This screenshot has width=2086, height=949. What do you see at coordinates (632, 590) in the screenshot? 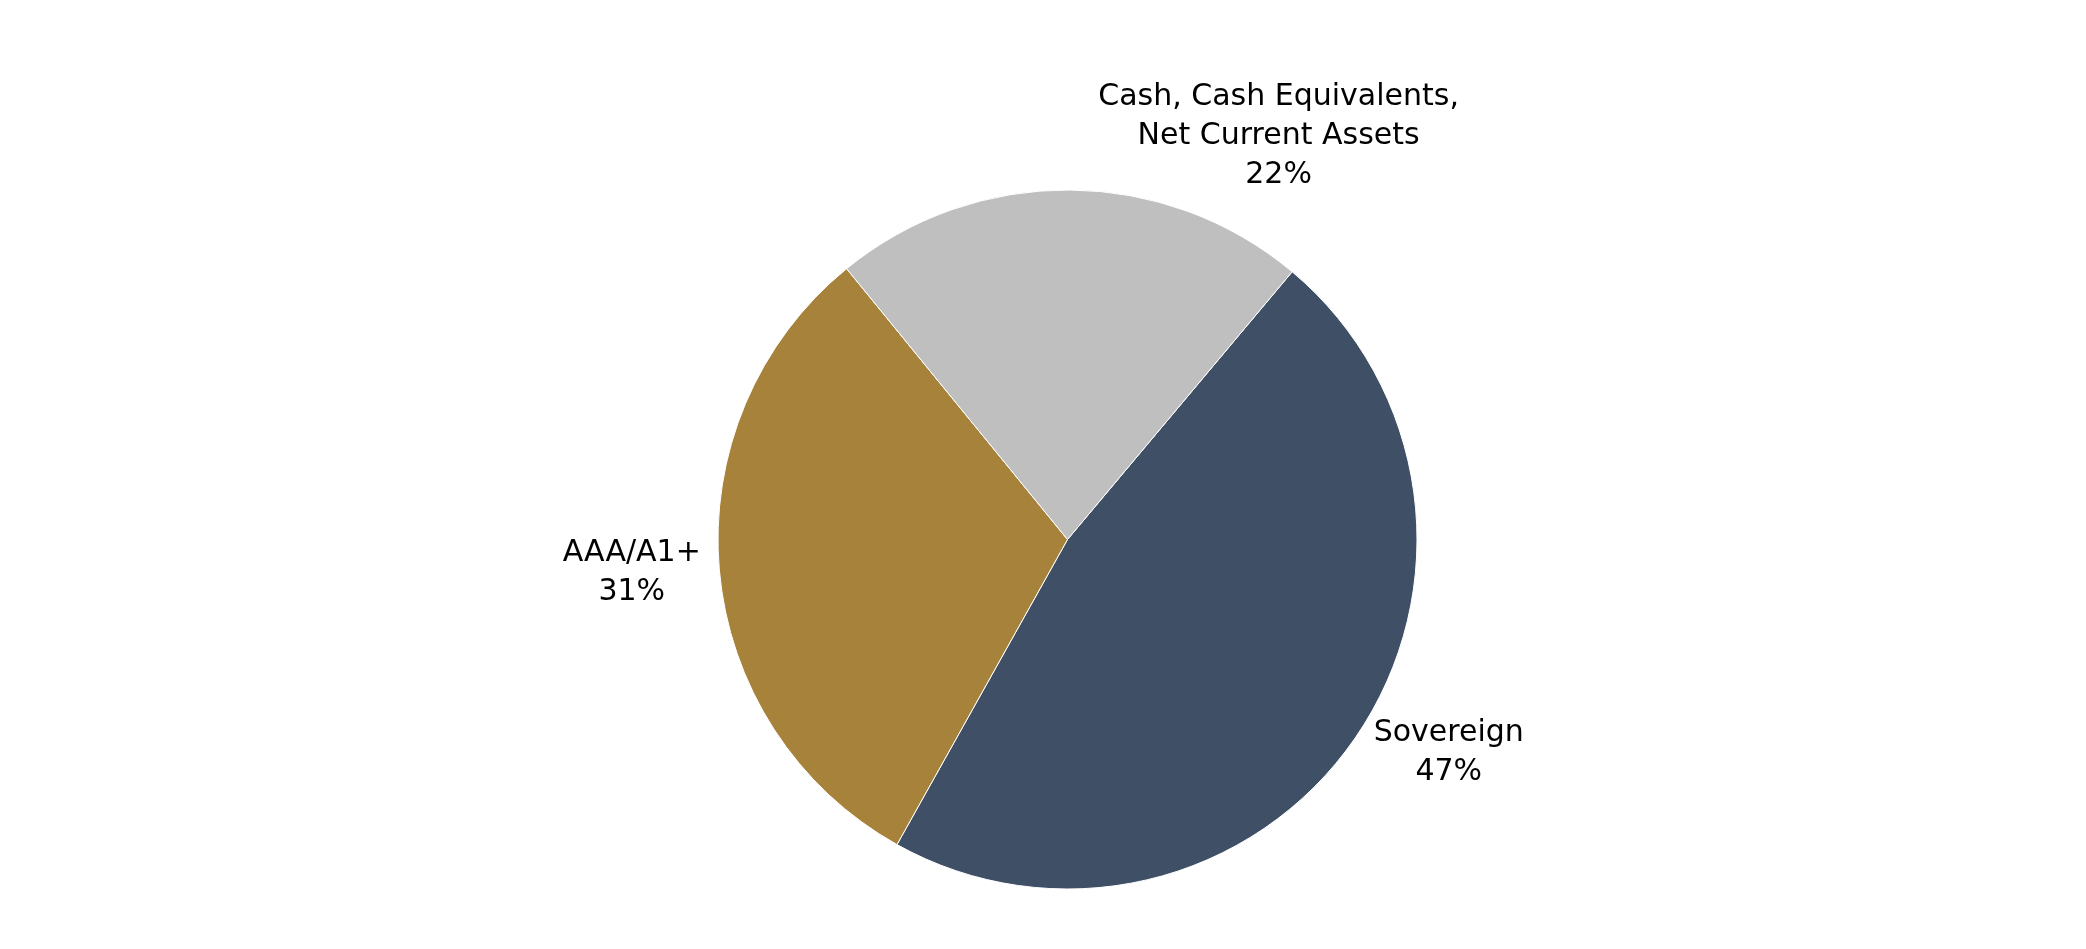
I see `data-label: 31%` at bounding box center [632, 590].